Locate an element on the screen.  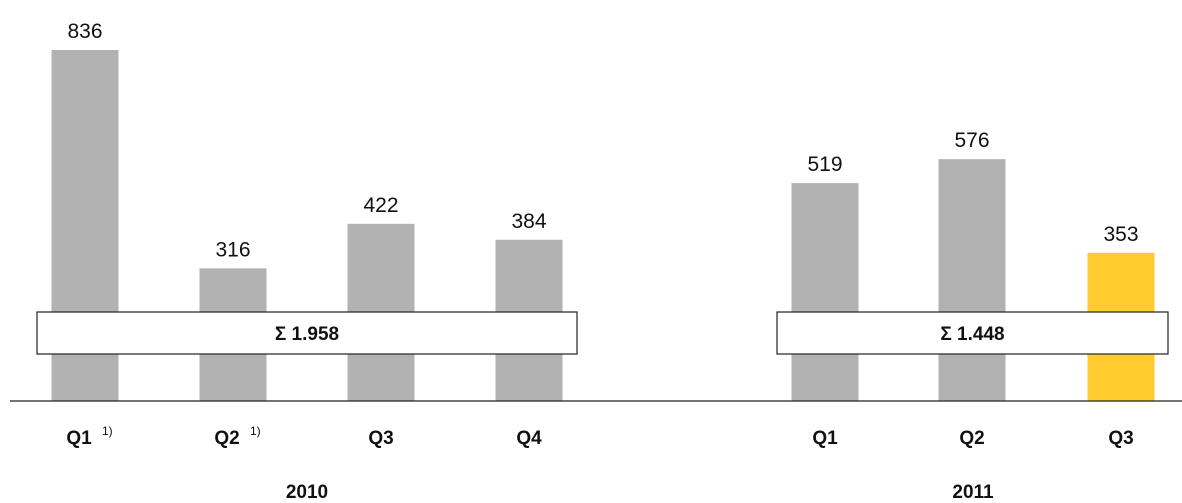
value-label-2011-q1: 519 is located at coordinates (824, 164).